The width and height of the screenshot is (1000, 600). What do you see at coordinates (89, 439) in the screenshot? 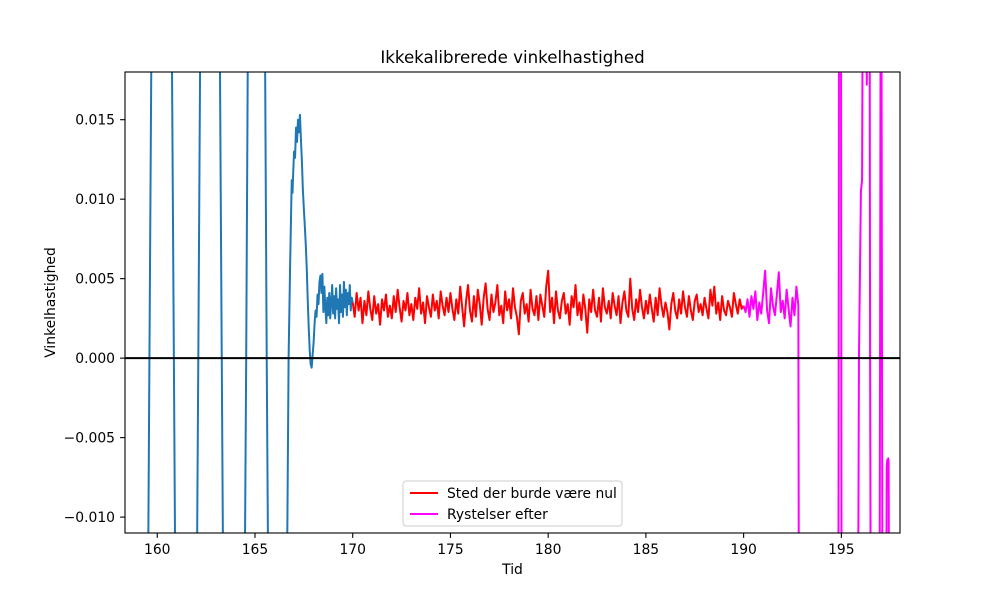
I see `y-tick-label: −0.005` at bounding box center [89, 439].